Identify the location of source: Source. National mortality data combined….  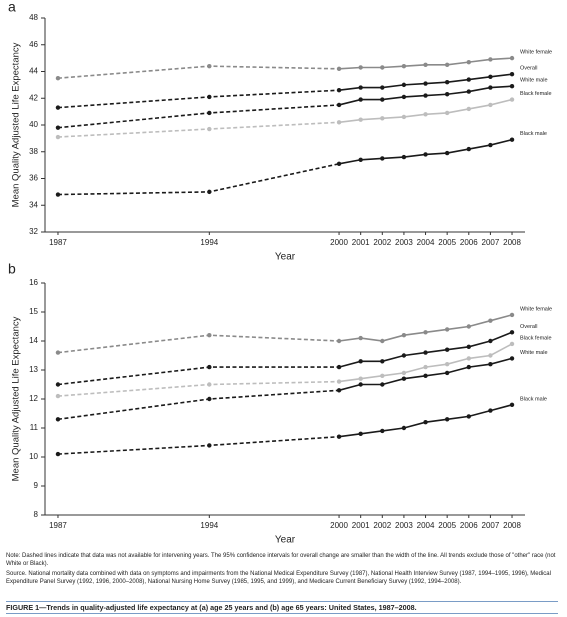
(278, 578).